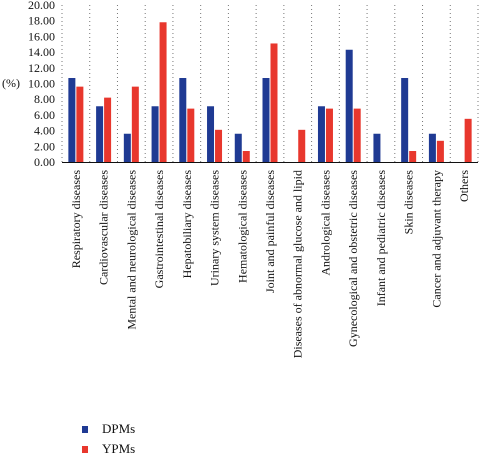 This screenshot has width=482, height=457. What do you see at coordinates (44, 146) in the screenshot?
I see `y-tick-label: 2.00` at bounding box center [44, 146].